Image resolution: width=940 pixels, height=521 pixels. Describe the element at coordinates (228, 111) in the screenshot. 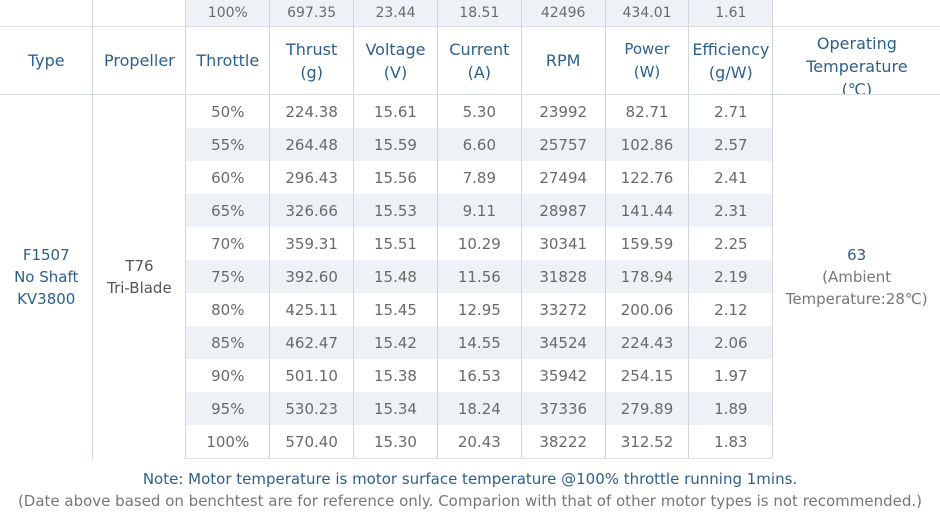

I see `table-cell: 50%` at that location.